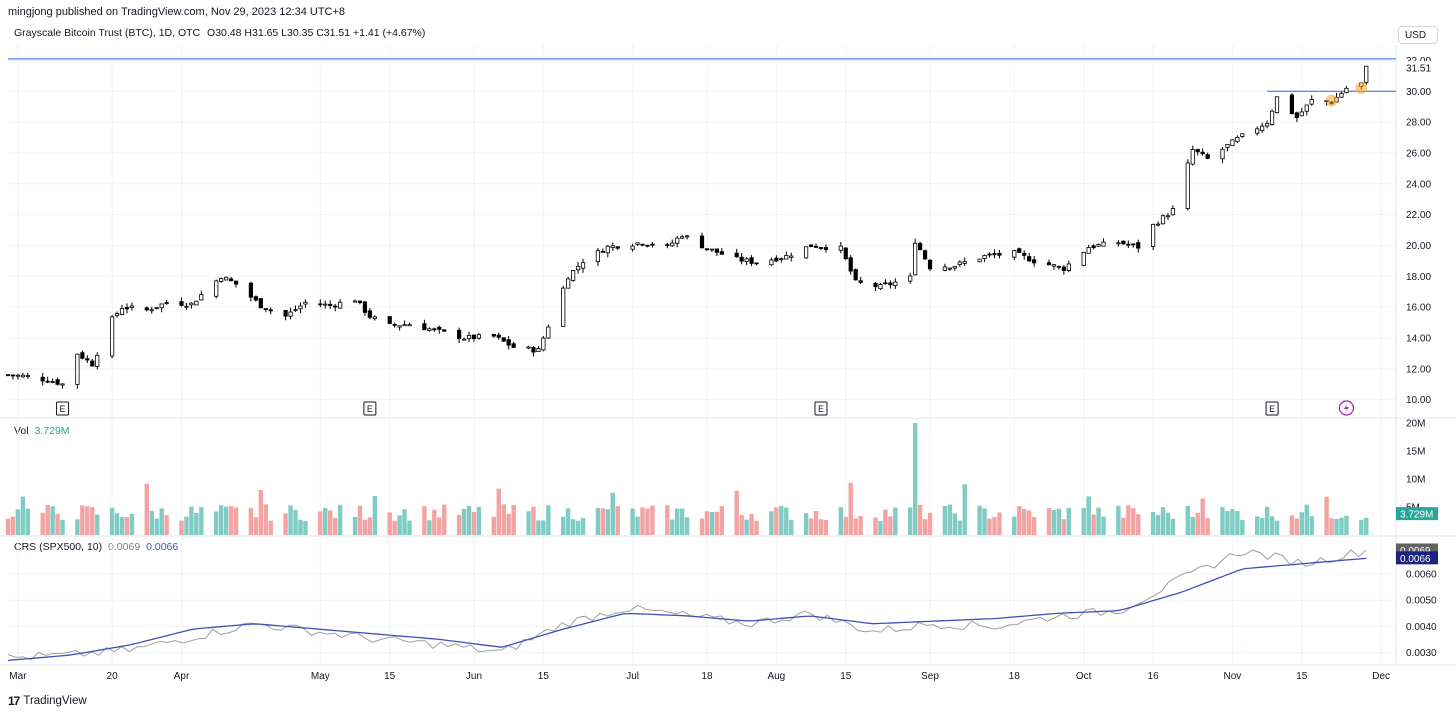 The image size is (1456, 716). What do you see at coordinates (1418, 123) in the screenshot?
I see `price-tick-label: 28.00` at bounding box center [1418, 123].